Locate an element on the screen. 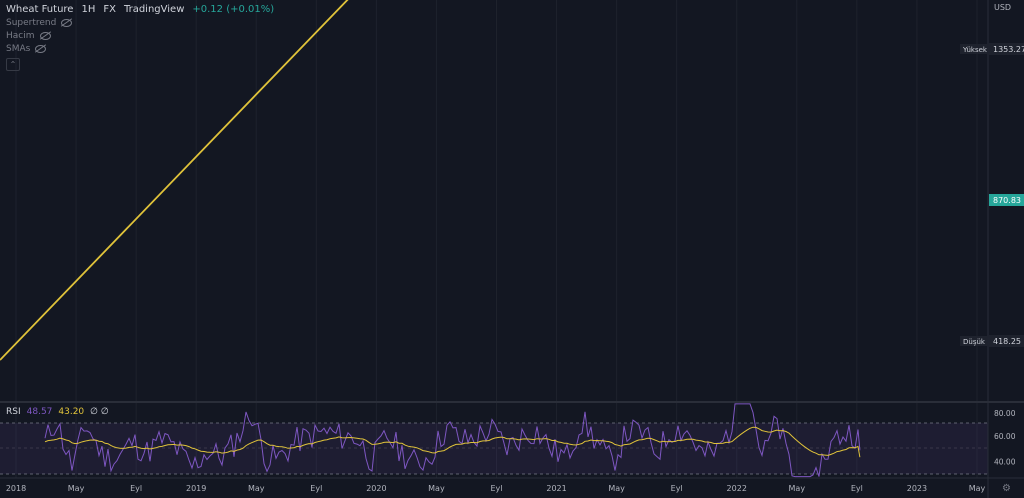 The image size is (1024, 498). low-marker: Düşük 418.25 is located at coordinates (992, 341).